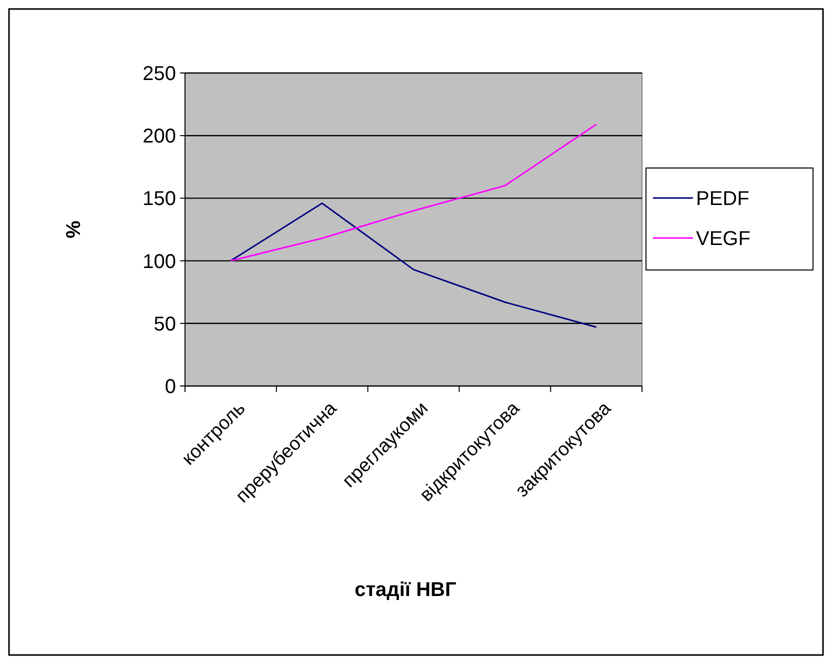 The width and height of the screenshot is (832, 664). Describe the element at coordinates (74, 229) in the screenshot. I see `y-axis-title: %` at that location.